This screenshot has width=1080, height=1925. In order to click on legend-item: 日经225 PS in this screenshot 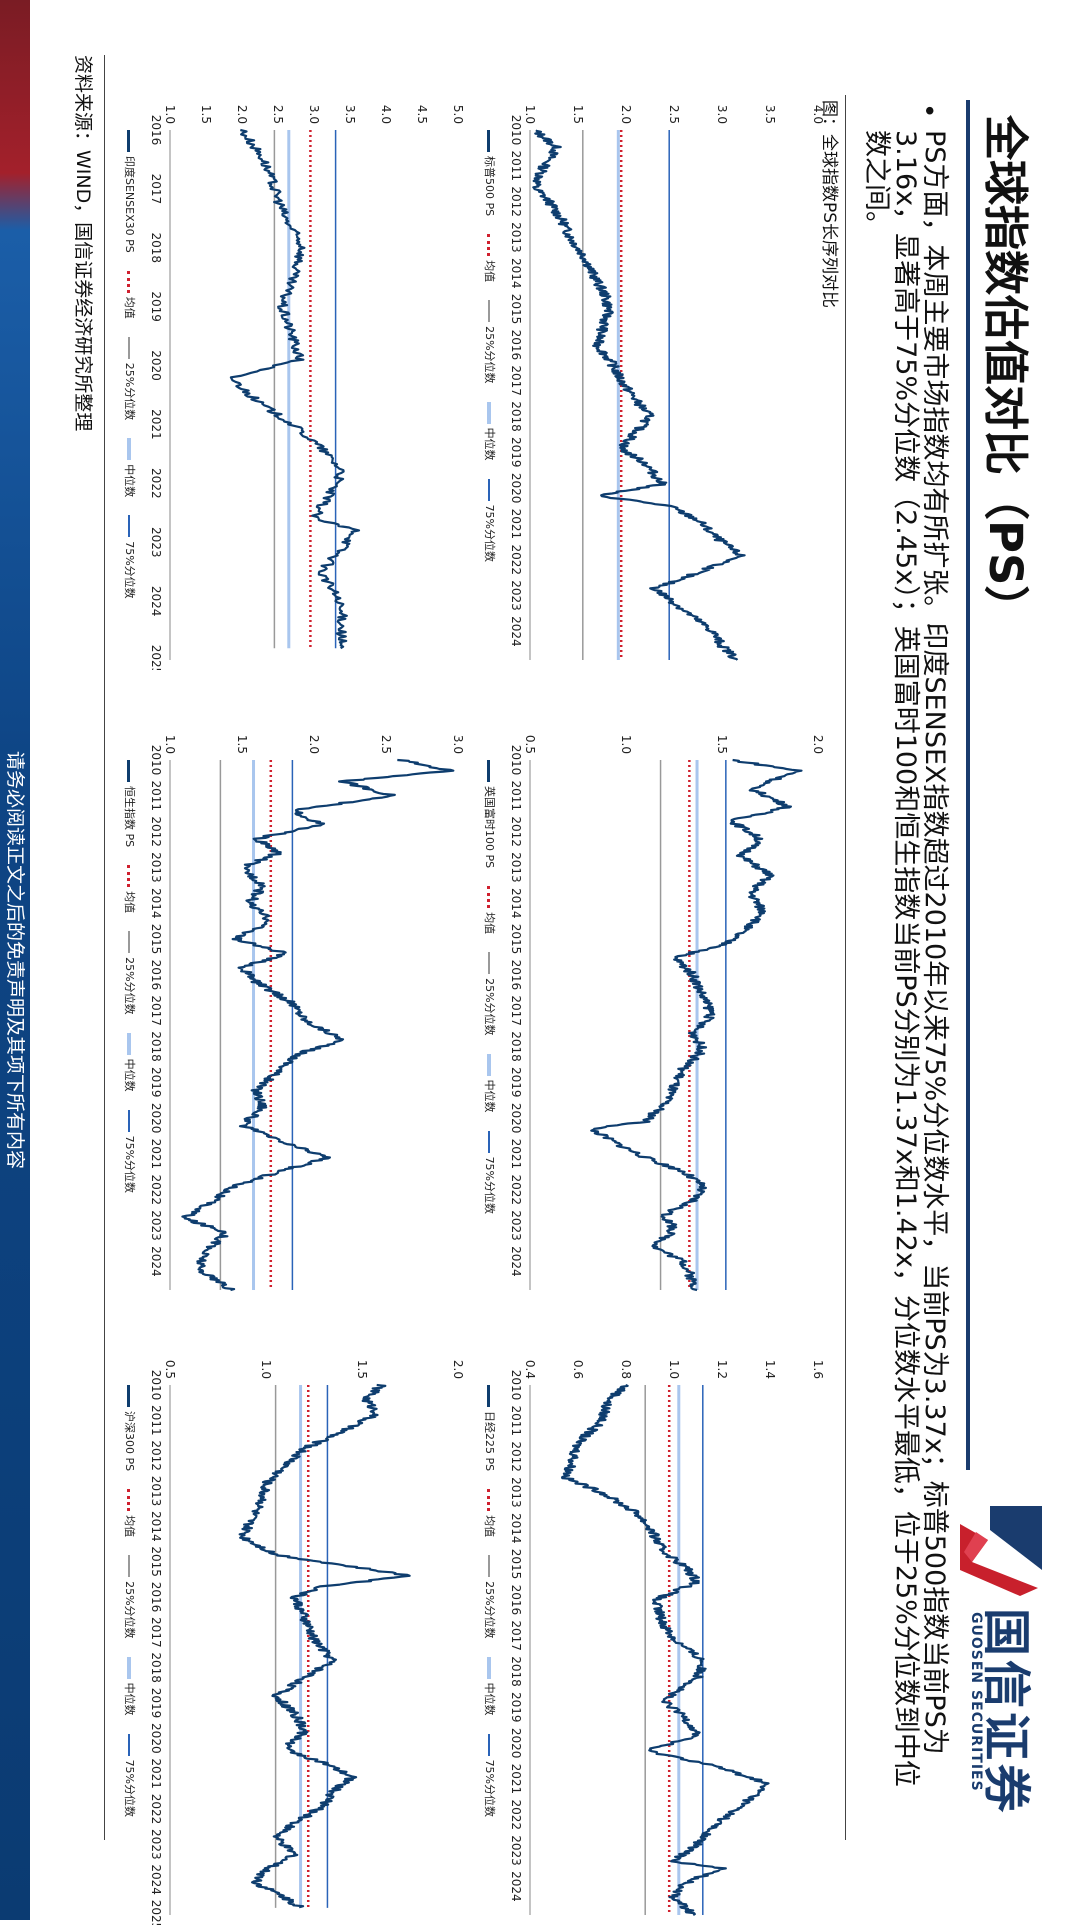, I will do `click(490, 1428)`.